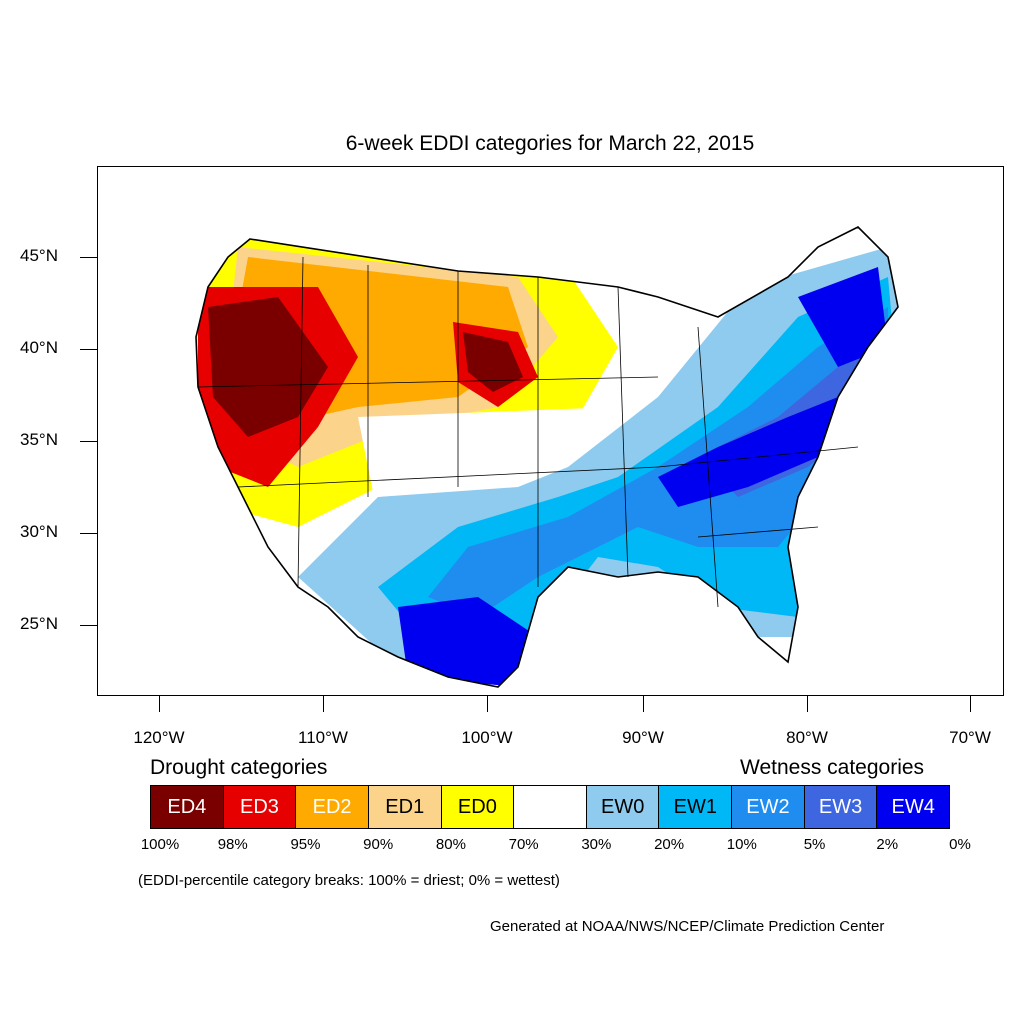 The image size is (1024, 1024). What do you see at coordinates (623, 807) in the screenshot?
I see `legend-box-ew0: EW0` at bounding box center [623, 807].